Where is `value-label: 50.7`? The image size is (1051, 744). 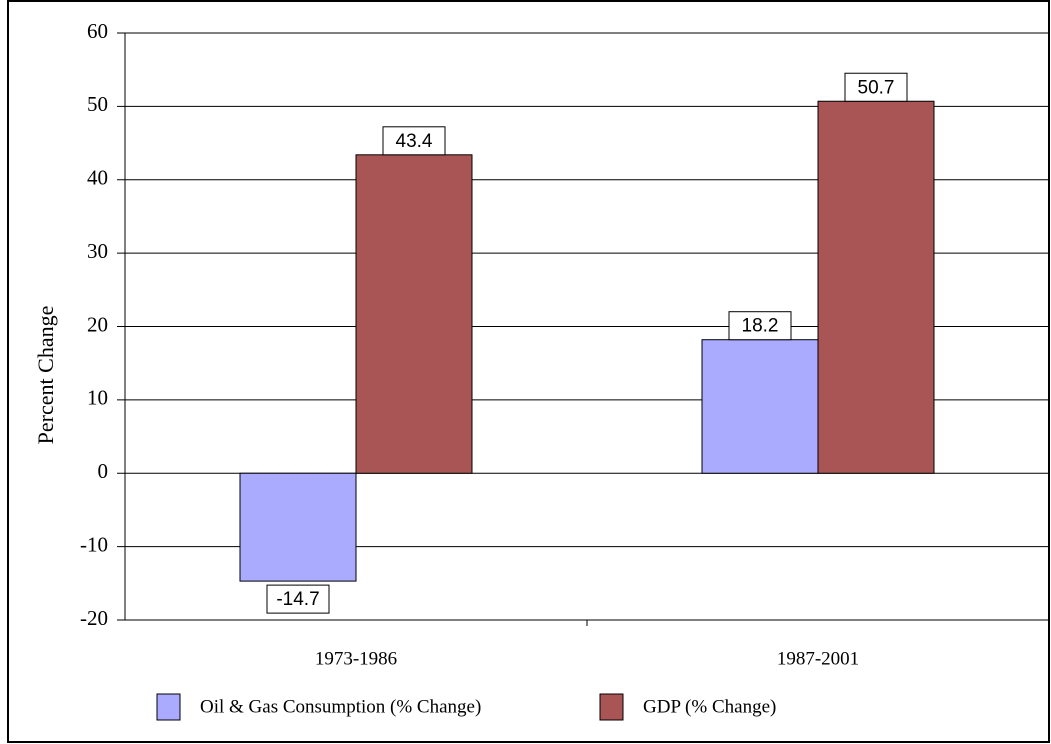 value-label: 50.7 is located at coordinates (876, 87).